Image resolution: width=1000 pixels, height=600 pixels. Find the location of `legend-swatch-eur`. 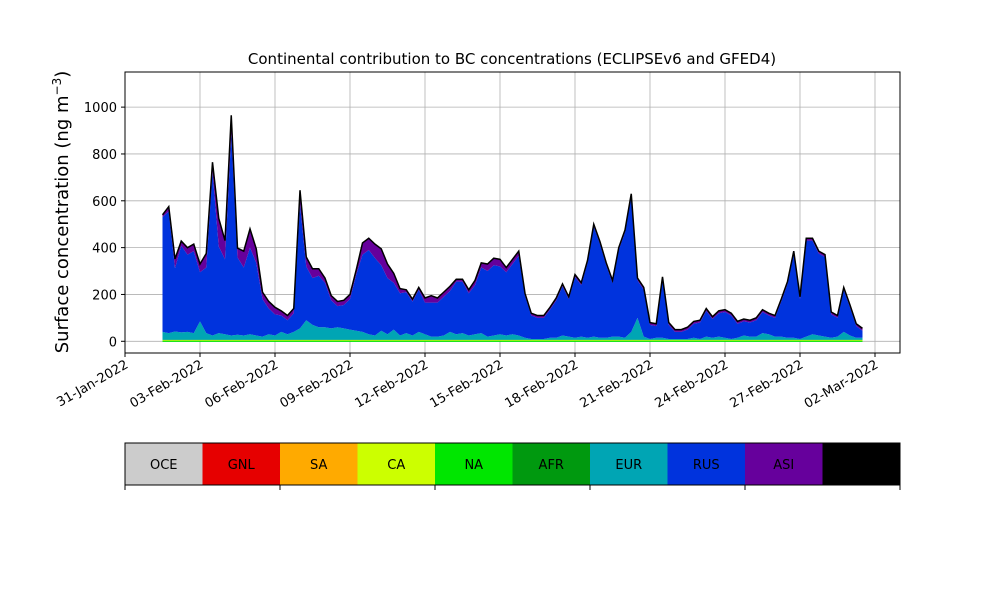

legend-swatch-eur is located at coordinates (629, 464).